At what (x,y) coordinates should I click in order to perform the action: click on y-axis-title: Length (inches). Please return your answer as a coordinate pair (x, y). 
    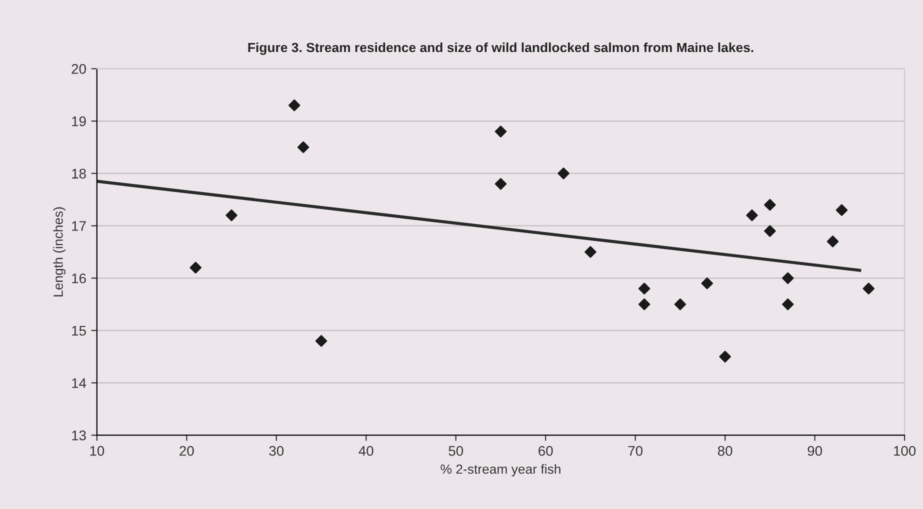
    Looking at the image, I should click on (59, 251).